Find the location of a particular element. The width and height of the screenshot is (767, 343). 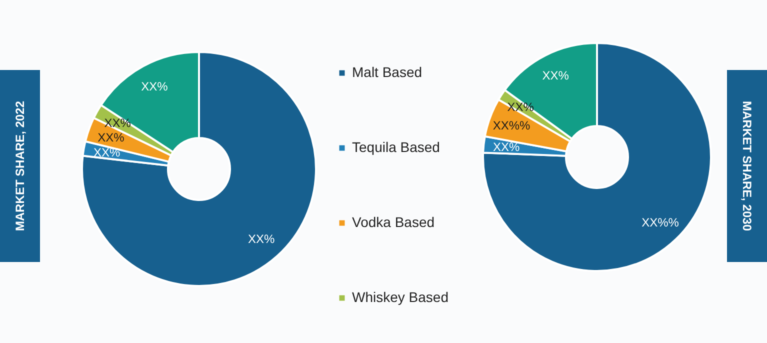

text: MARKET SHARE, 2030 is located at coordinates (747, 166).